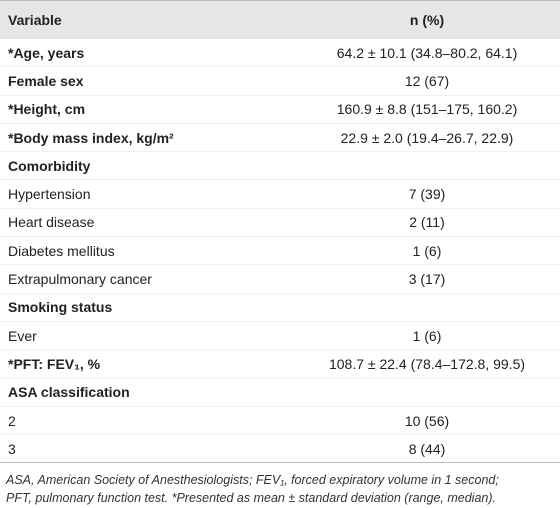 This screenshot has width=560, height=508. I want to click on row-label: *Age, years, so click(147, 53).